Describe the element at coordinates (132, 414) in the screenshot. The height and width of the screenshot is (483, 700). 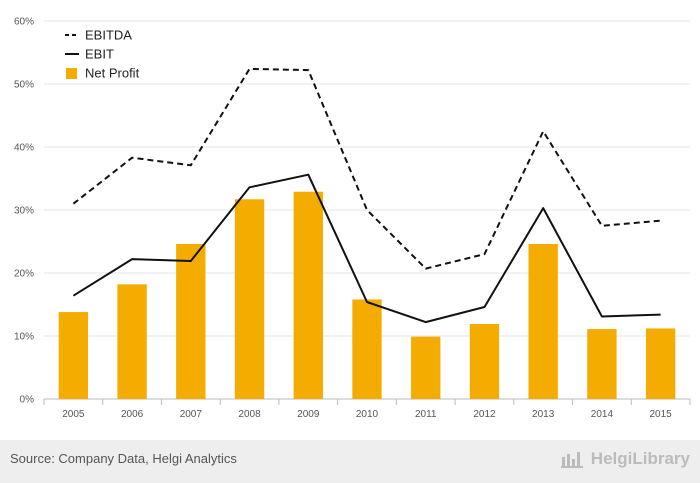
I see `x-tick-label: 2006` at that location.